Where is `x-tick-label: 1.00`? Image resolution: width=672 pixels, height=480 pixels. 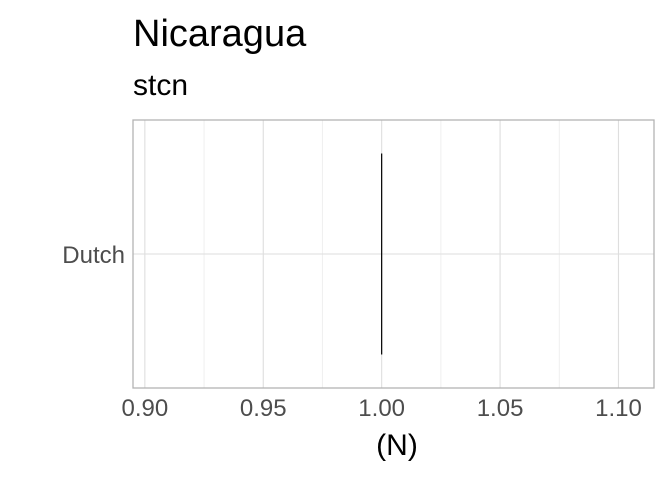
x-tick-label: 1.00 is located at coordinates (381, 408).